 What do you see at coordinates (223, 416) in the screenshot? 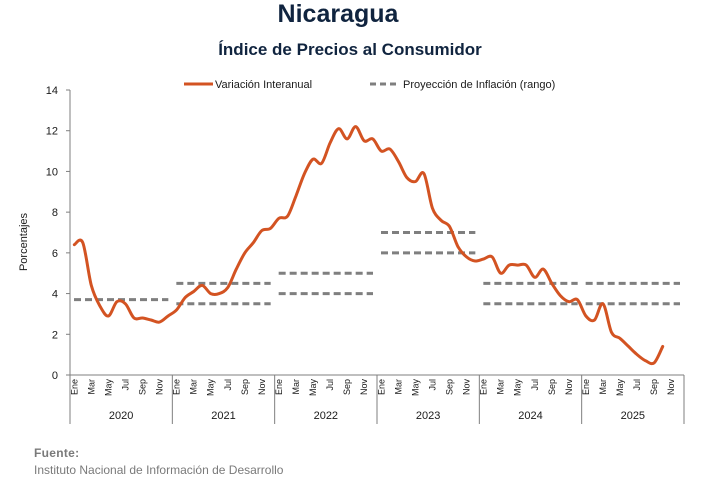
I see `year-label: 2021` at bounding box center [223, 416].